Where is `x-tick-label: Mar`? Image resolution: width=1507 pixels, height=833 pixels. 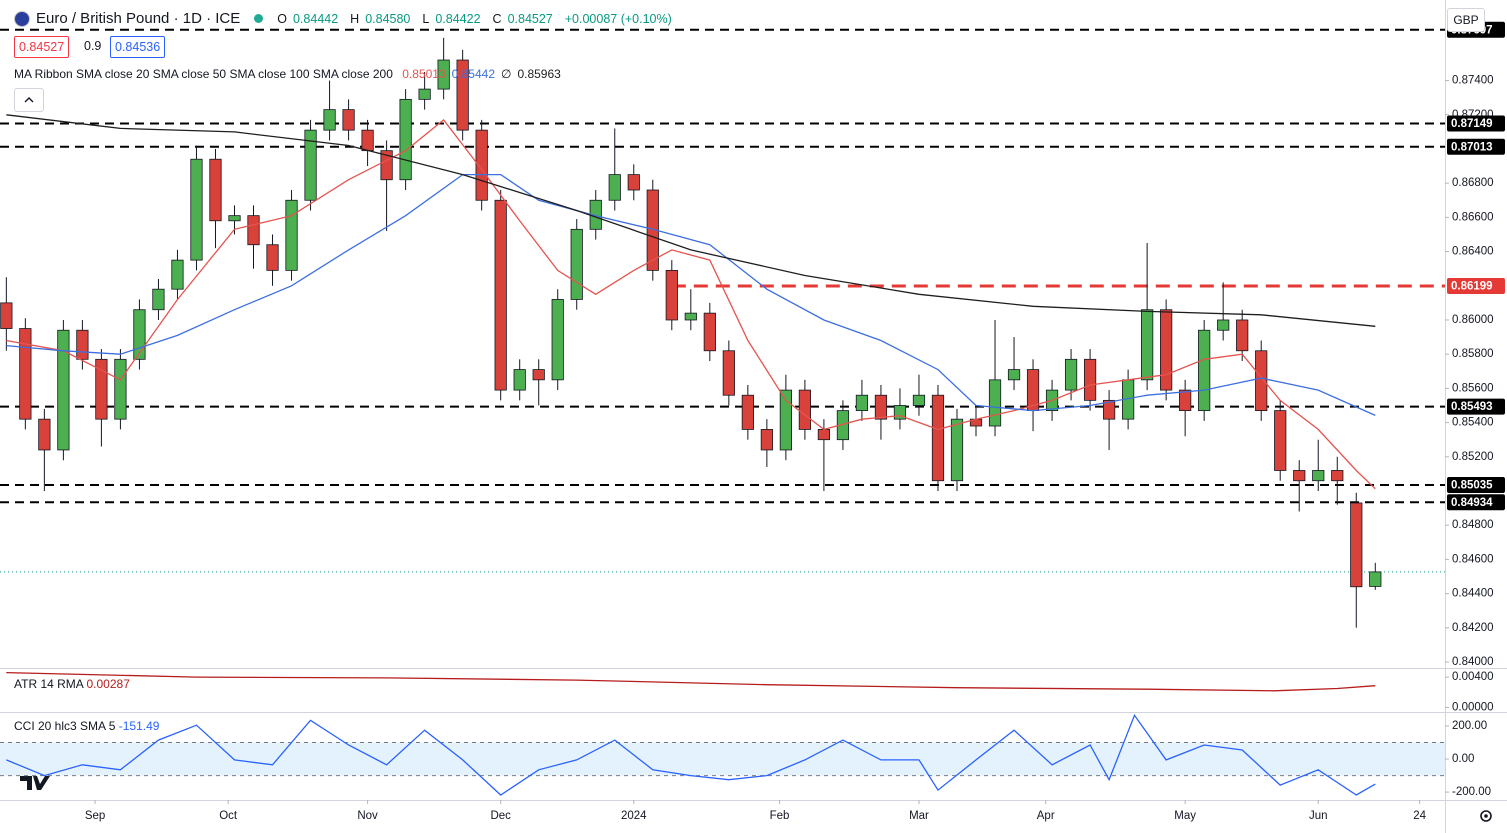
x-tick-label: Mar is located at coordinates (919, 816).